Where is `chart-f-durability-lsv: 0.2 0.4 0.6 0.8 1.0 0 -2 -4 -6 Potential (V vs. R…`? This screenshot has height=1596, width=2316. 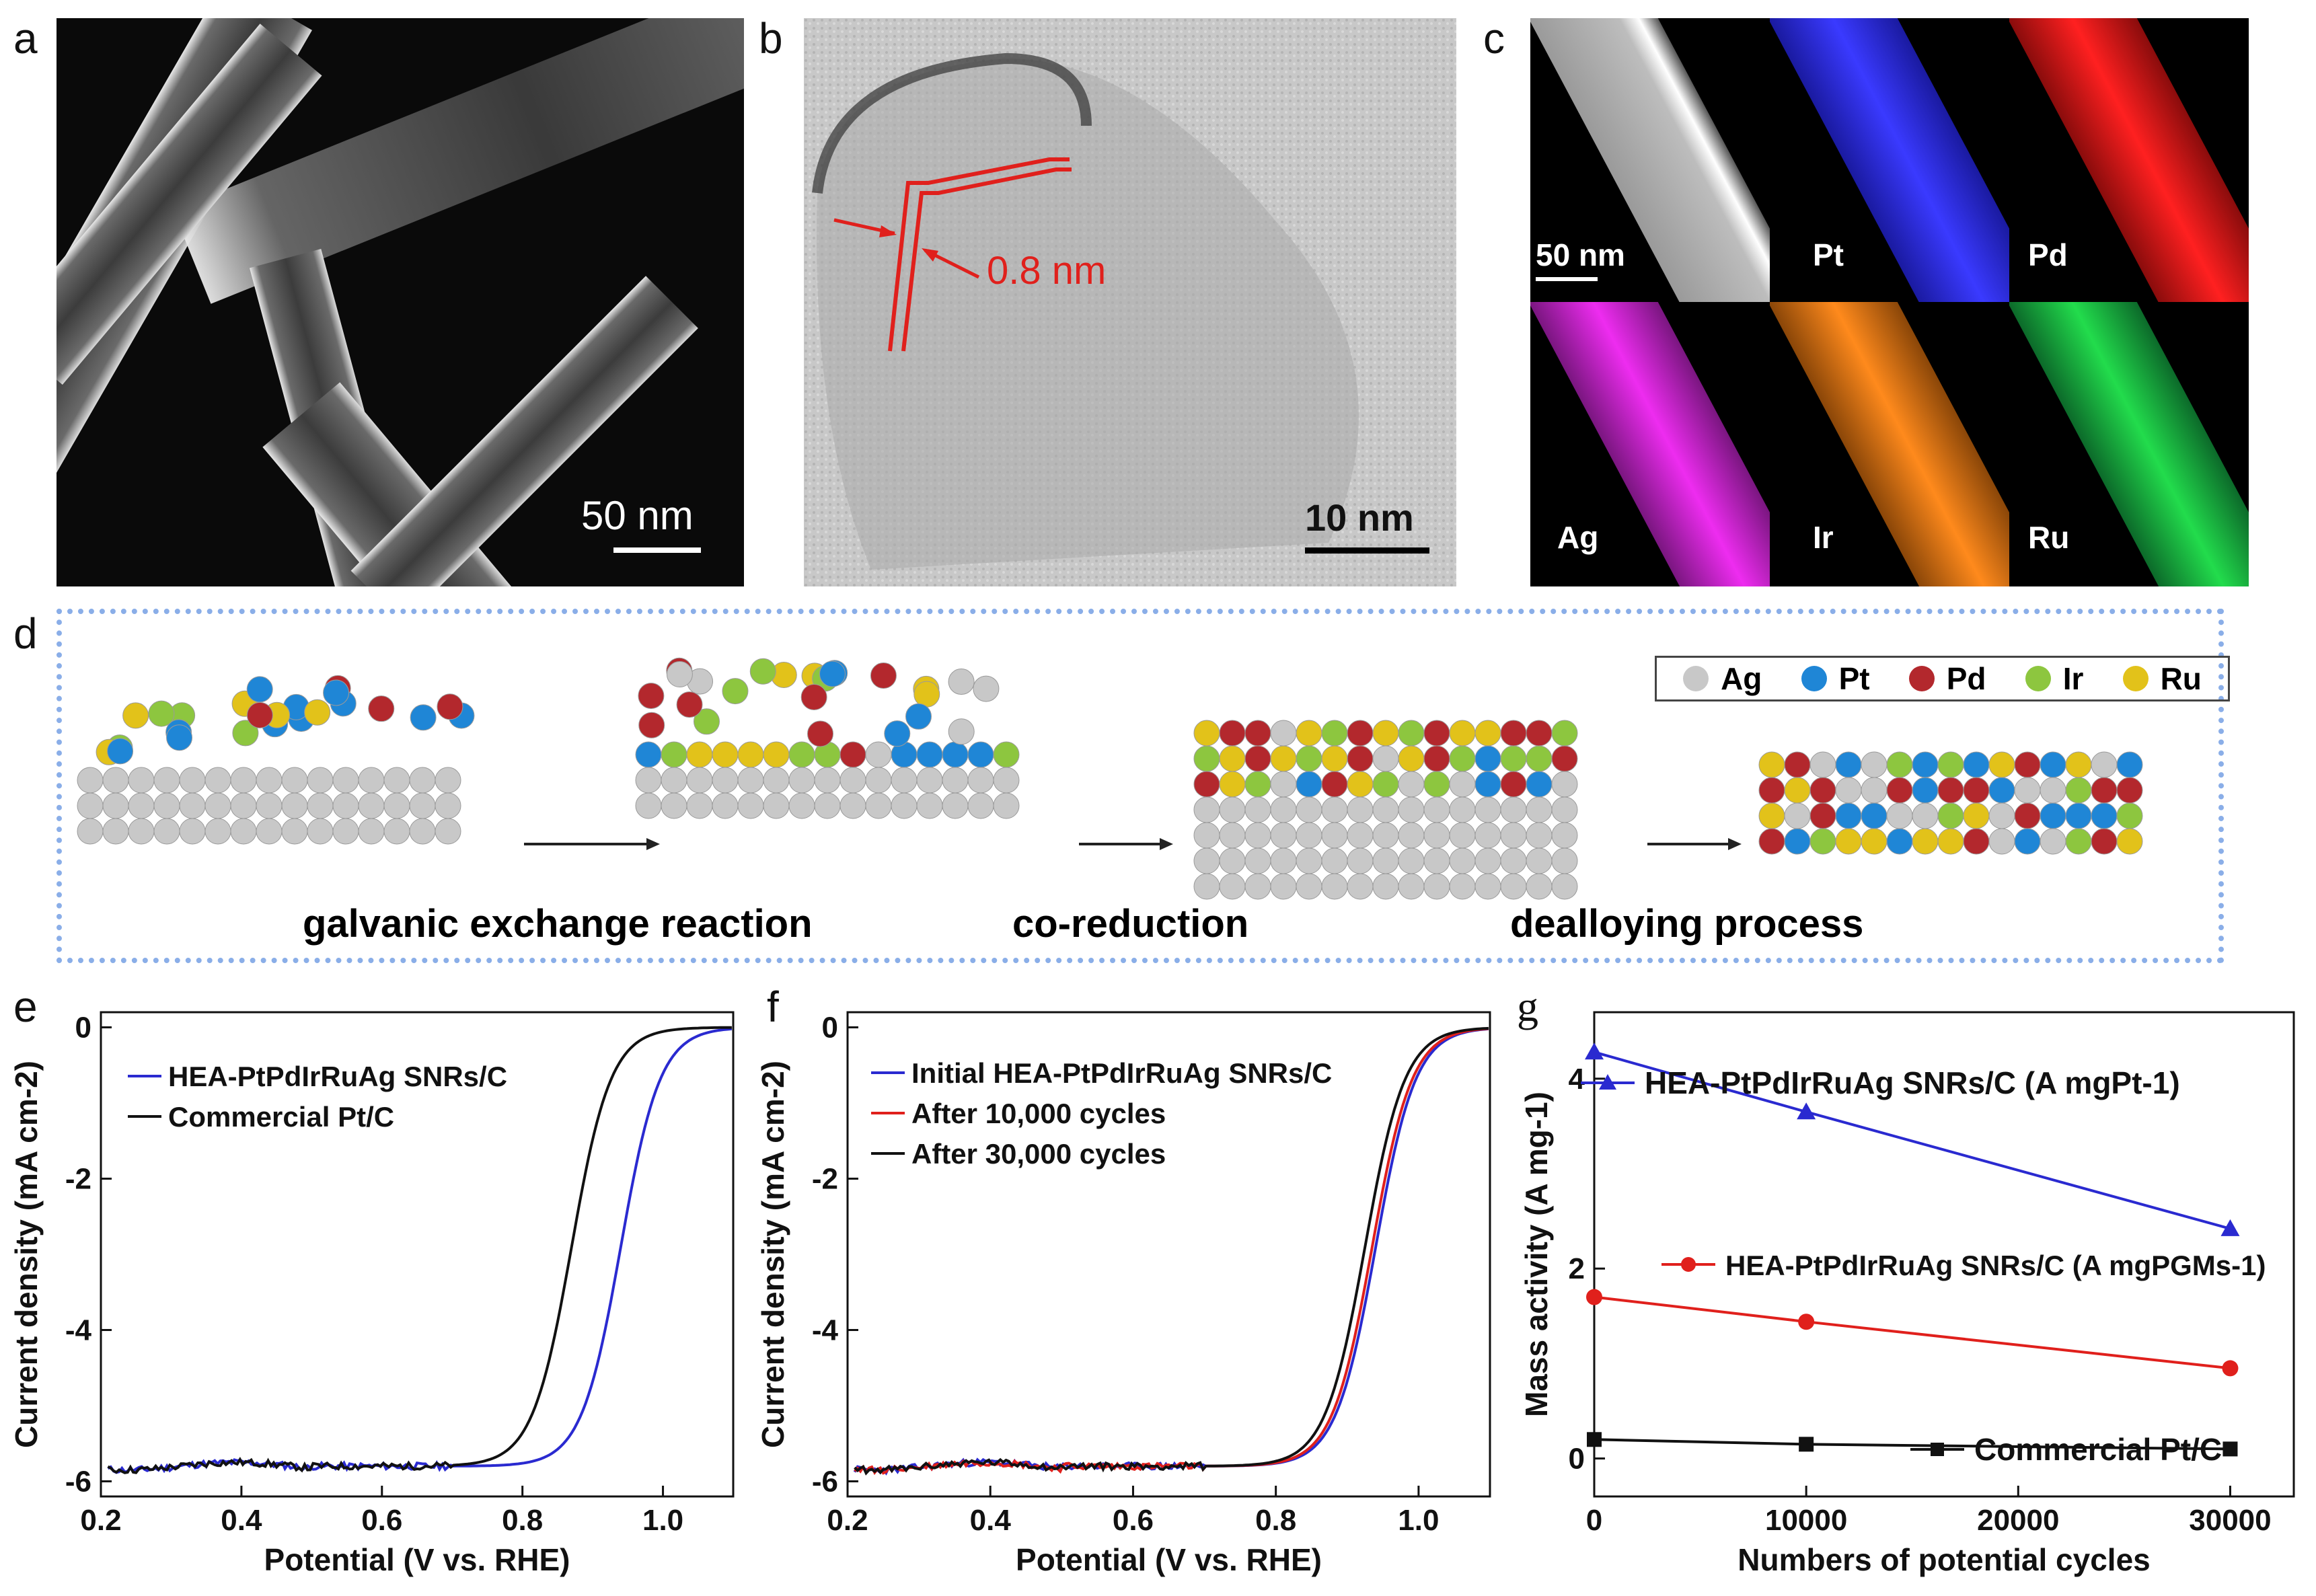 chart-f-durability-lsv: 0.2 0.4 0.6 0.8 1.0 0 -2 -4 -6 Potential (V vs. R… is located at coordinates (1123, 1294).